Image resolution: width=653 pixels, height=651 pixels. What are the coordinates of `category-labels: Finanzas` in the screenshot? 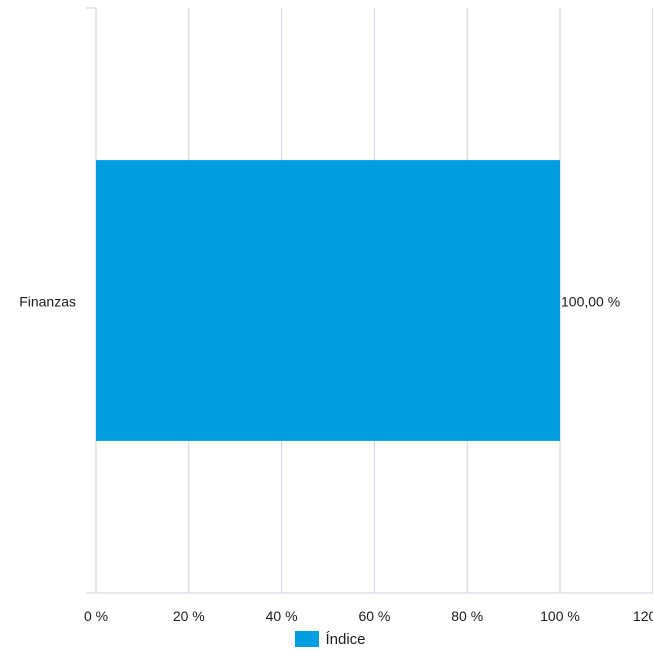 It's located at (47, 302).